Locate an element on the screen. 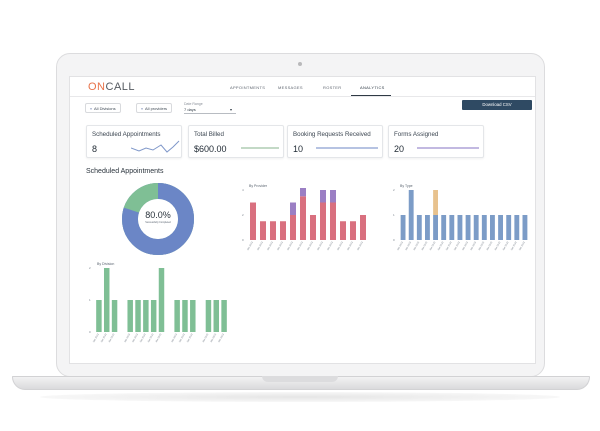  chevron-down-icon: ▾ is located at coordinates (231, 109).